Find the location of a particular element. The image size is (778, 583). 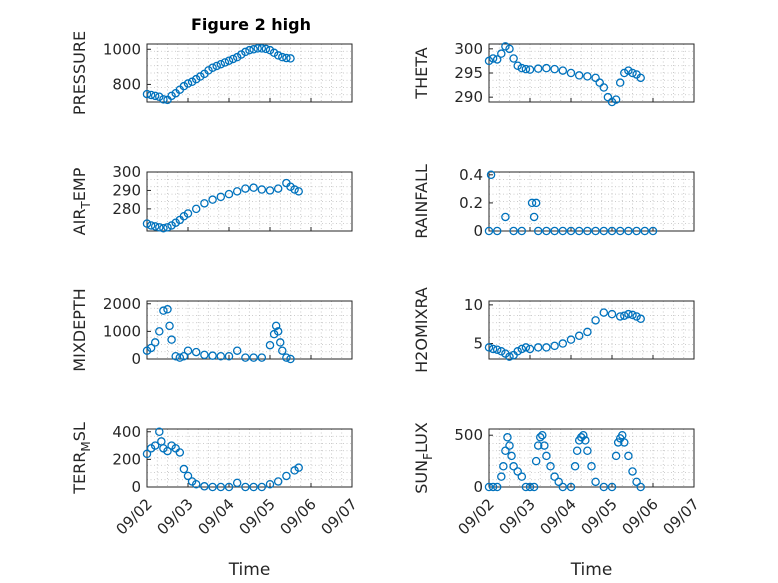

y-axis-label: THETA is located at coordinates (421, 73).